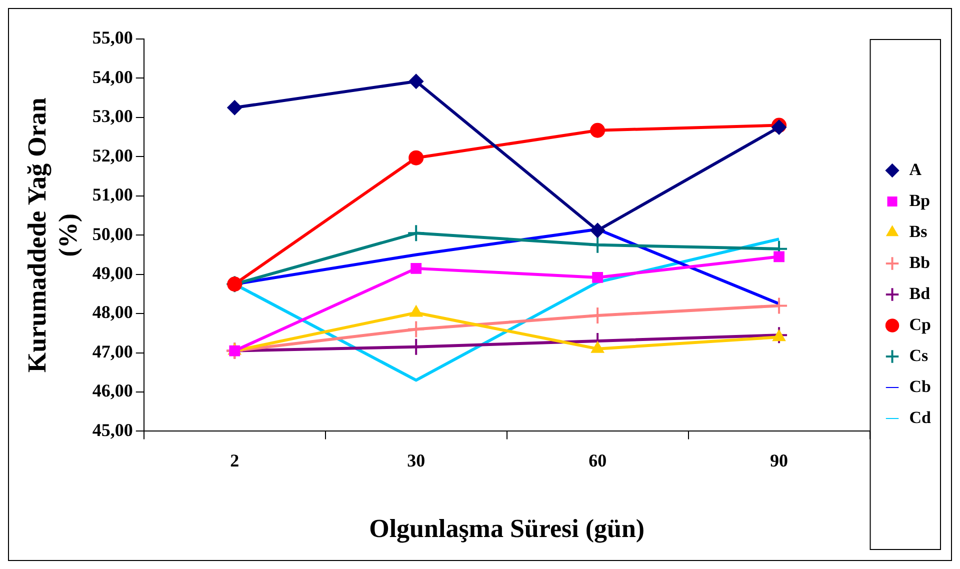 The height and width of the screenshot is (569, 960). Describe the element at coordinates (779, 460) in the screenshot. I see `x-tick-label: 90` at that location.